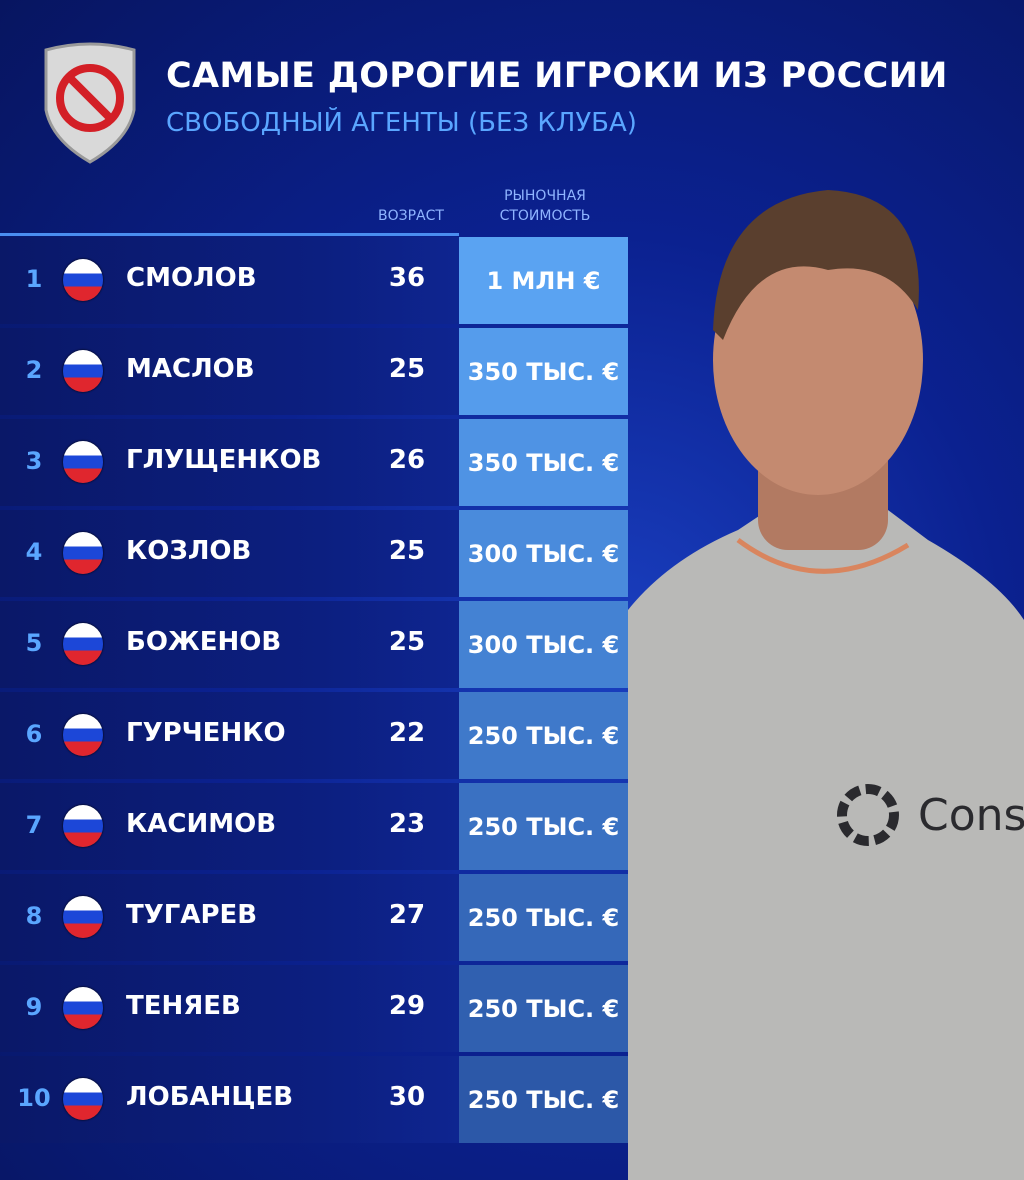  What do you see at coordinates (34, 1098) in the screenshot?
I see `rank: 10` at bounding box center [34, 1098].